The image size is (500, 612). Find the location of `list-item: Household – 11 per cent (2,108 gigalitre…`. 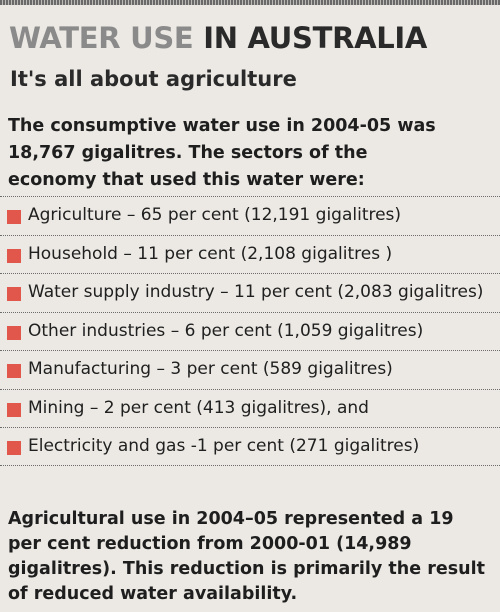

list-item: Household – 11 per cent (2,108 gigalitre… is located at coordinates (250, 254).